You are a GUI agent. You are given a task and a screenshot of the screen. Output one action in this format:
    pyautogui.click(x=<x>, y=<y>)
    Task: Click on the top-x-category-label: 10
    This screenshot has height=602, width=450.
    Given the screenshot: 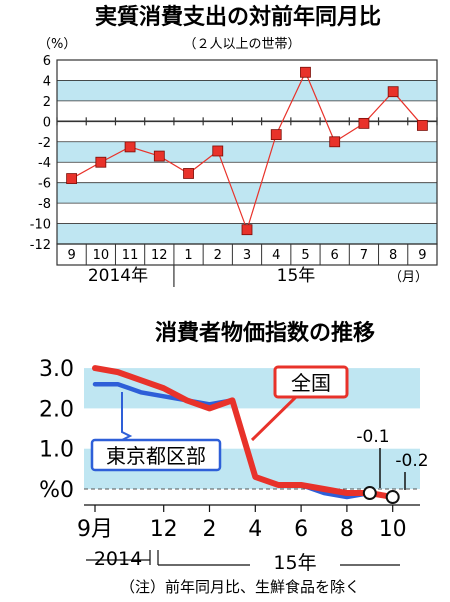 What is the action you would take?
    pyautogui.click(x=101, y=255)
    